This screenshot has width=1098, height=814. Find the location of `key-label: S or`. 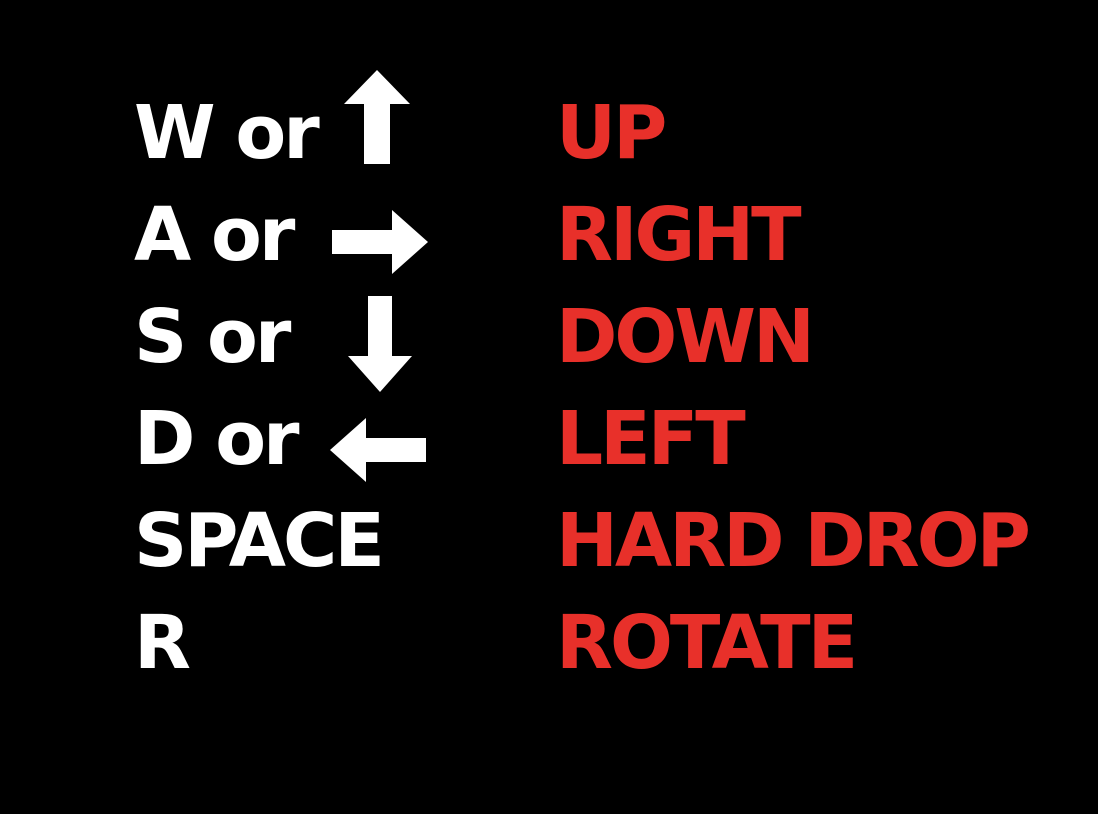

key-label: S or is located at coordinates (212, 337).